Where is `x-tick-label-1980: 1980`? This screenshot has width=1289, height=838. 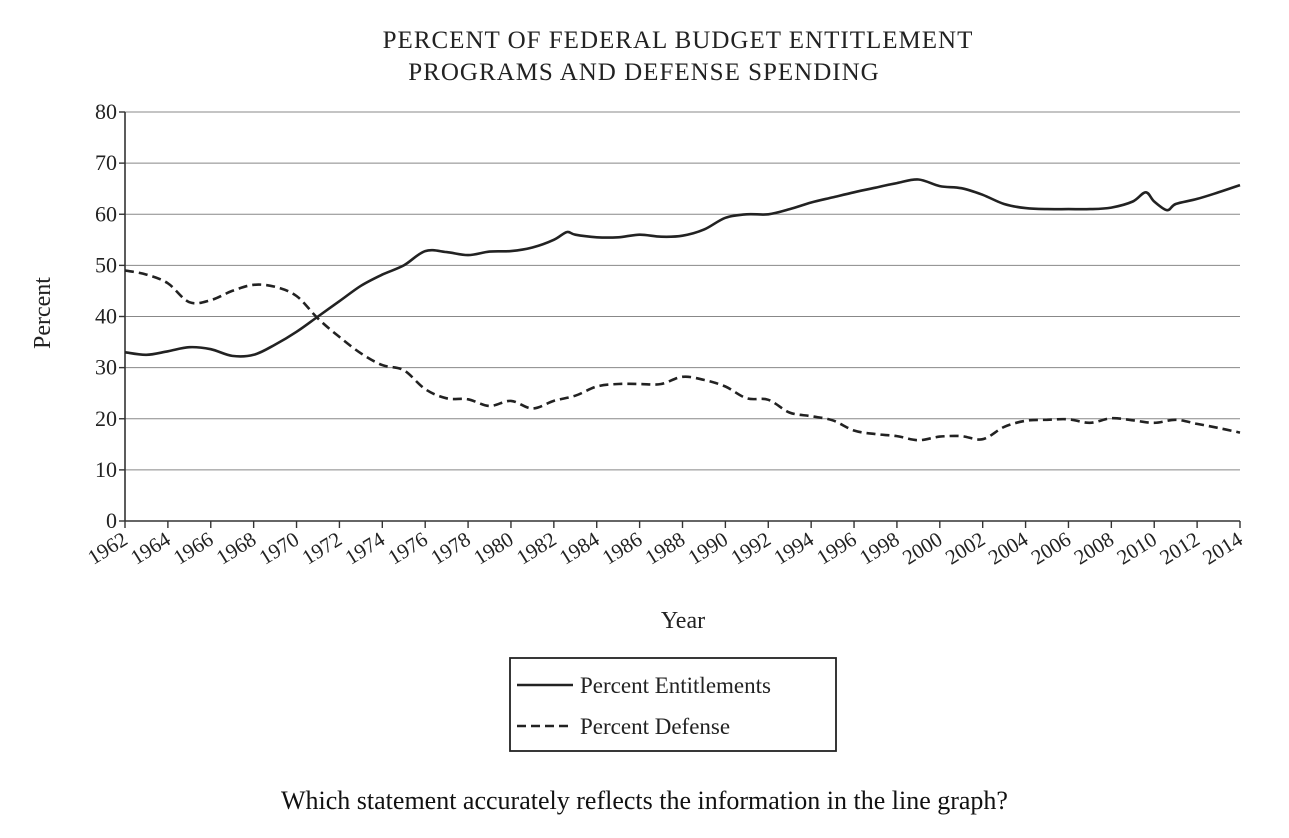 x-tick-label-1980: 1980 is located at coordinates (493, 548).